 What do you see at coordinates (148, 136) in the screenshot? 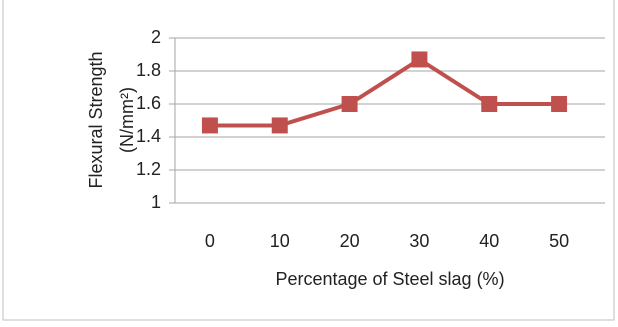
I see `y-tick-label: 1.4` at bounding box center [148, 136].